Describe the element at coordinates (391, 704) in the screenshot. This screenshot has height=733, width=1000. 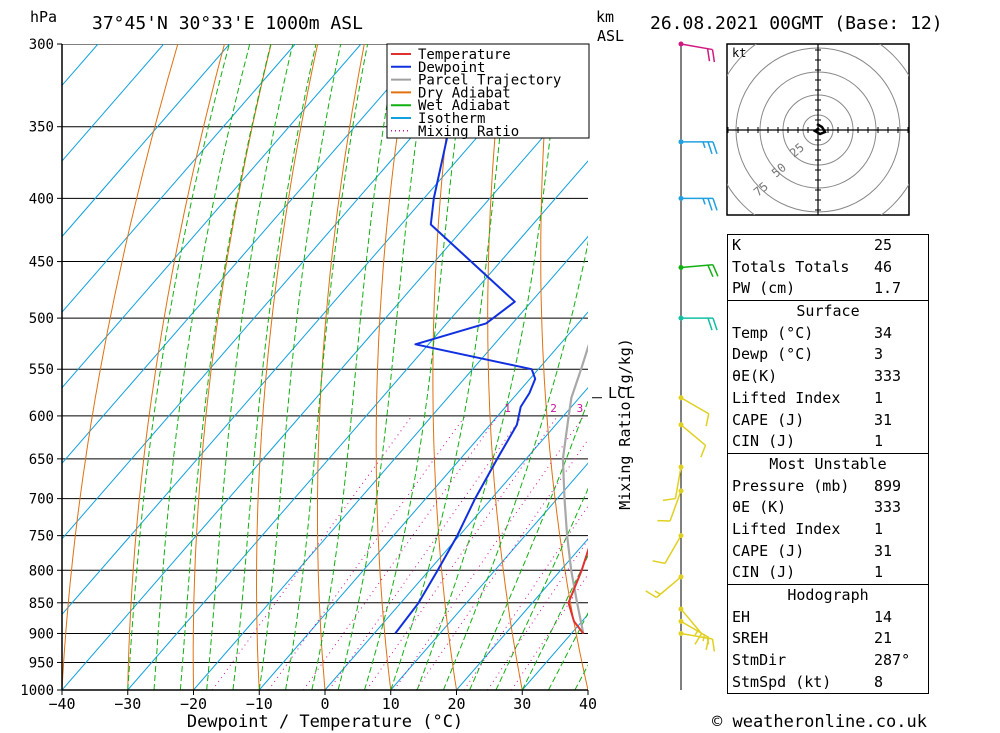
I see `temperature-tick-label: 10` at that location.